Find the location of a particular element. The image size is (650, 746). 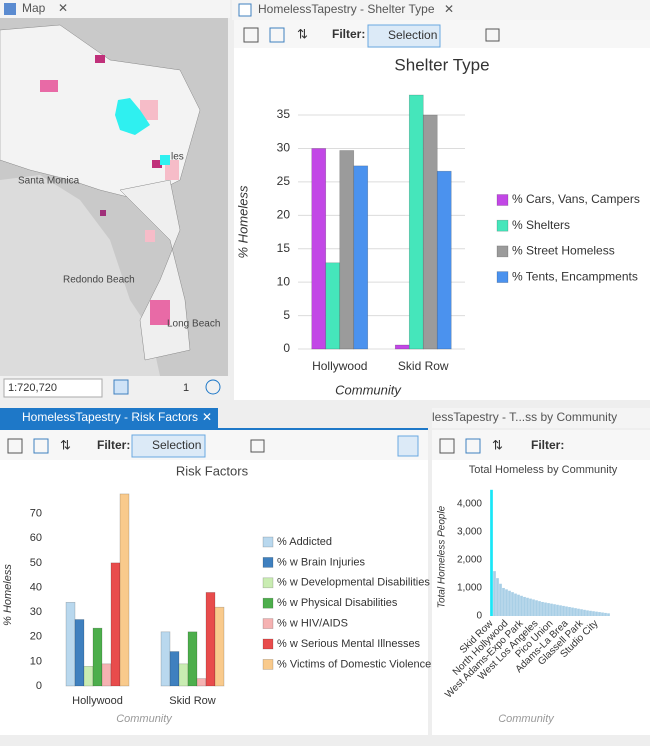

page-number: 1 is located at coordinates (186, 388).